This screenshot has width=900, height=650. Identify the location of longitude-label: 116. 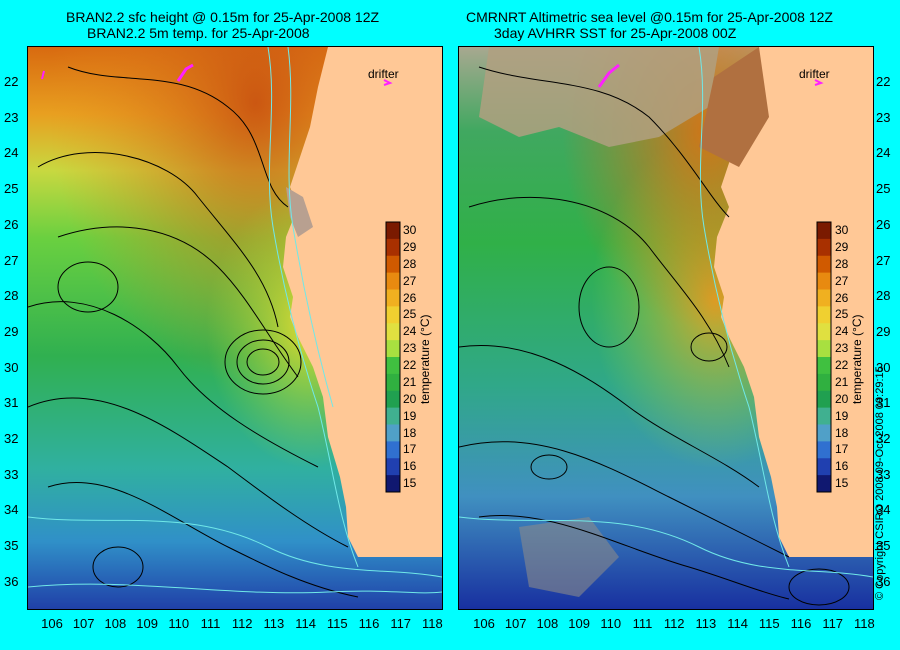
(801, 623).